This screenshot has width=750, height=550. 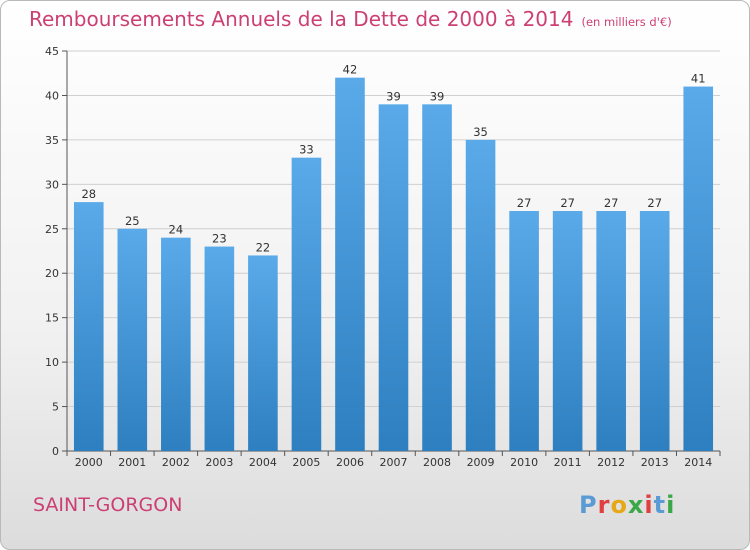 I want to click on y-tick-label: 25, so click(x=52, y=229).